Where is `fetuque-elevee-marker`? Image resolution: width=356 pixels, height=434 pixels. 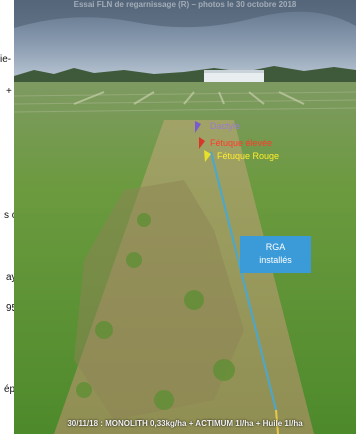 fetuque-elevee-marker is located at coordinates (202, 143).